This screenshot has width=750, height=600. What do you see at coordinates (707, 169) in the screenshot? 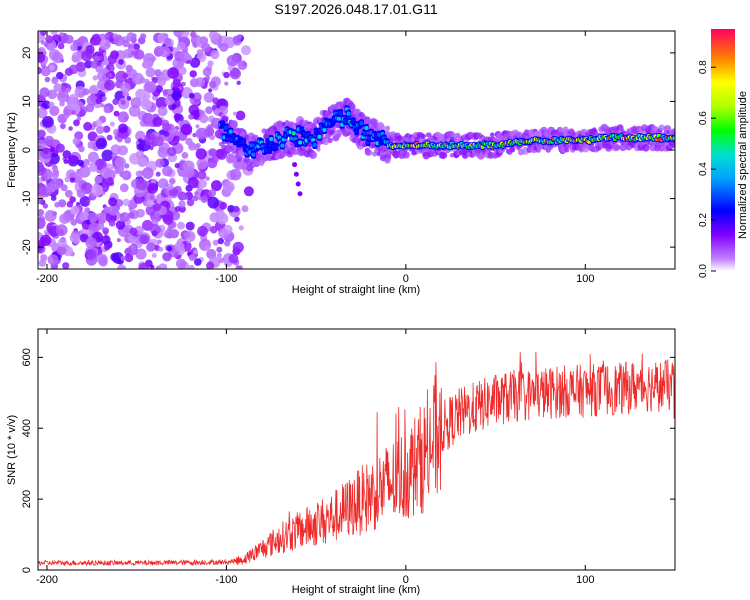
I see `colorbar-axis: 0.0 0.2 0.4 0.6 0.8` at bounding box center [707, 169].